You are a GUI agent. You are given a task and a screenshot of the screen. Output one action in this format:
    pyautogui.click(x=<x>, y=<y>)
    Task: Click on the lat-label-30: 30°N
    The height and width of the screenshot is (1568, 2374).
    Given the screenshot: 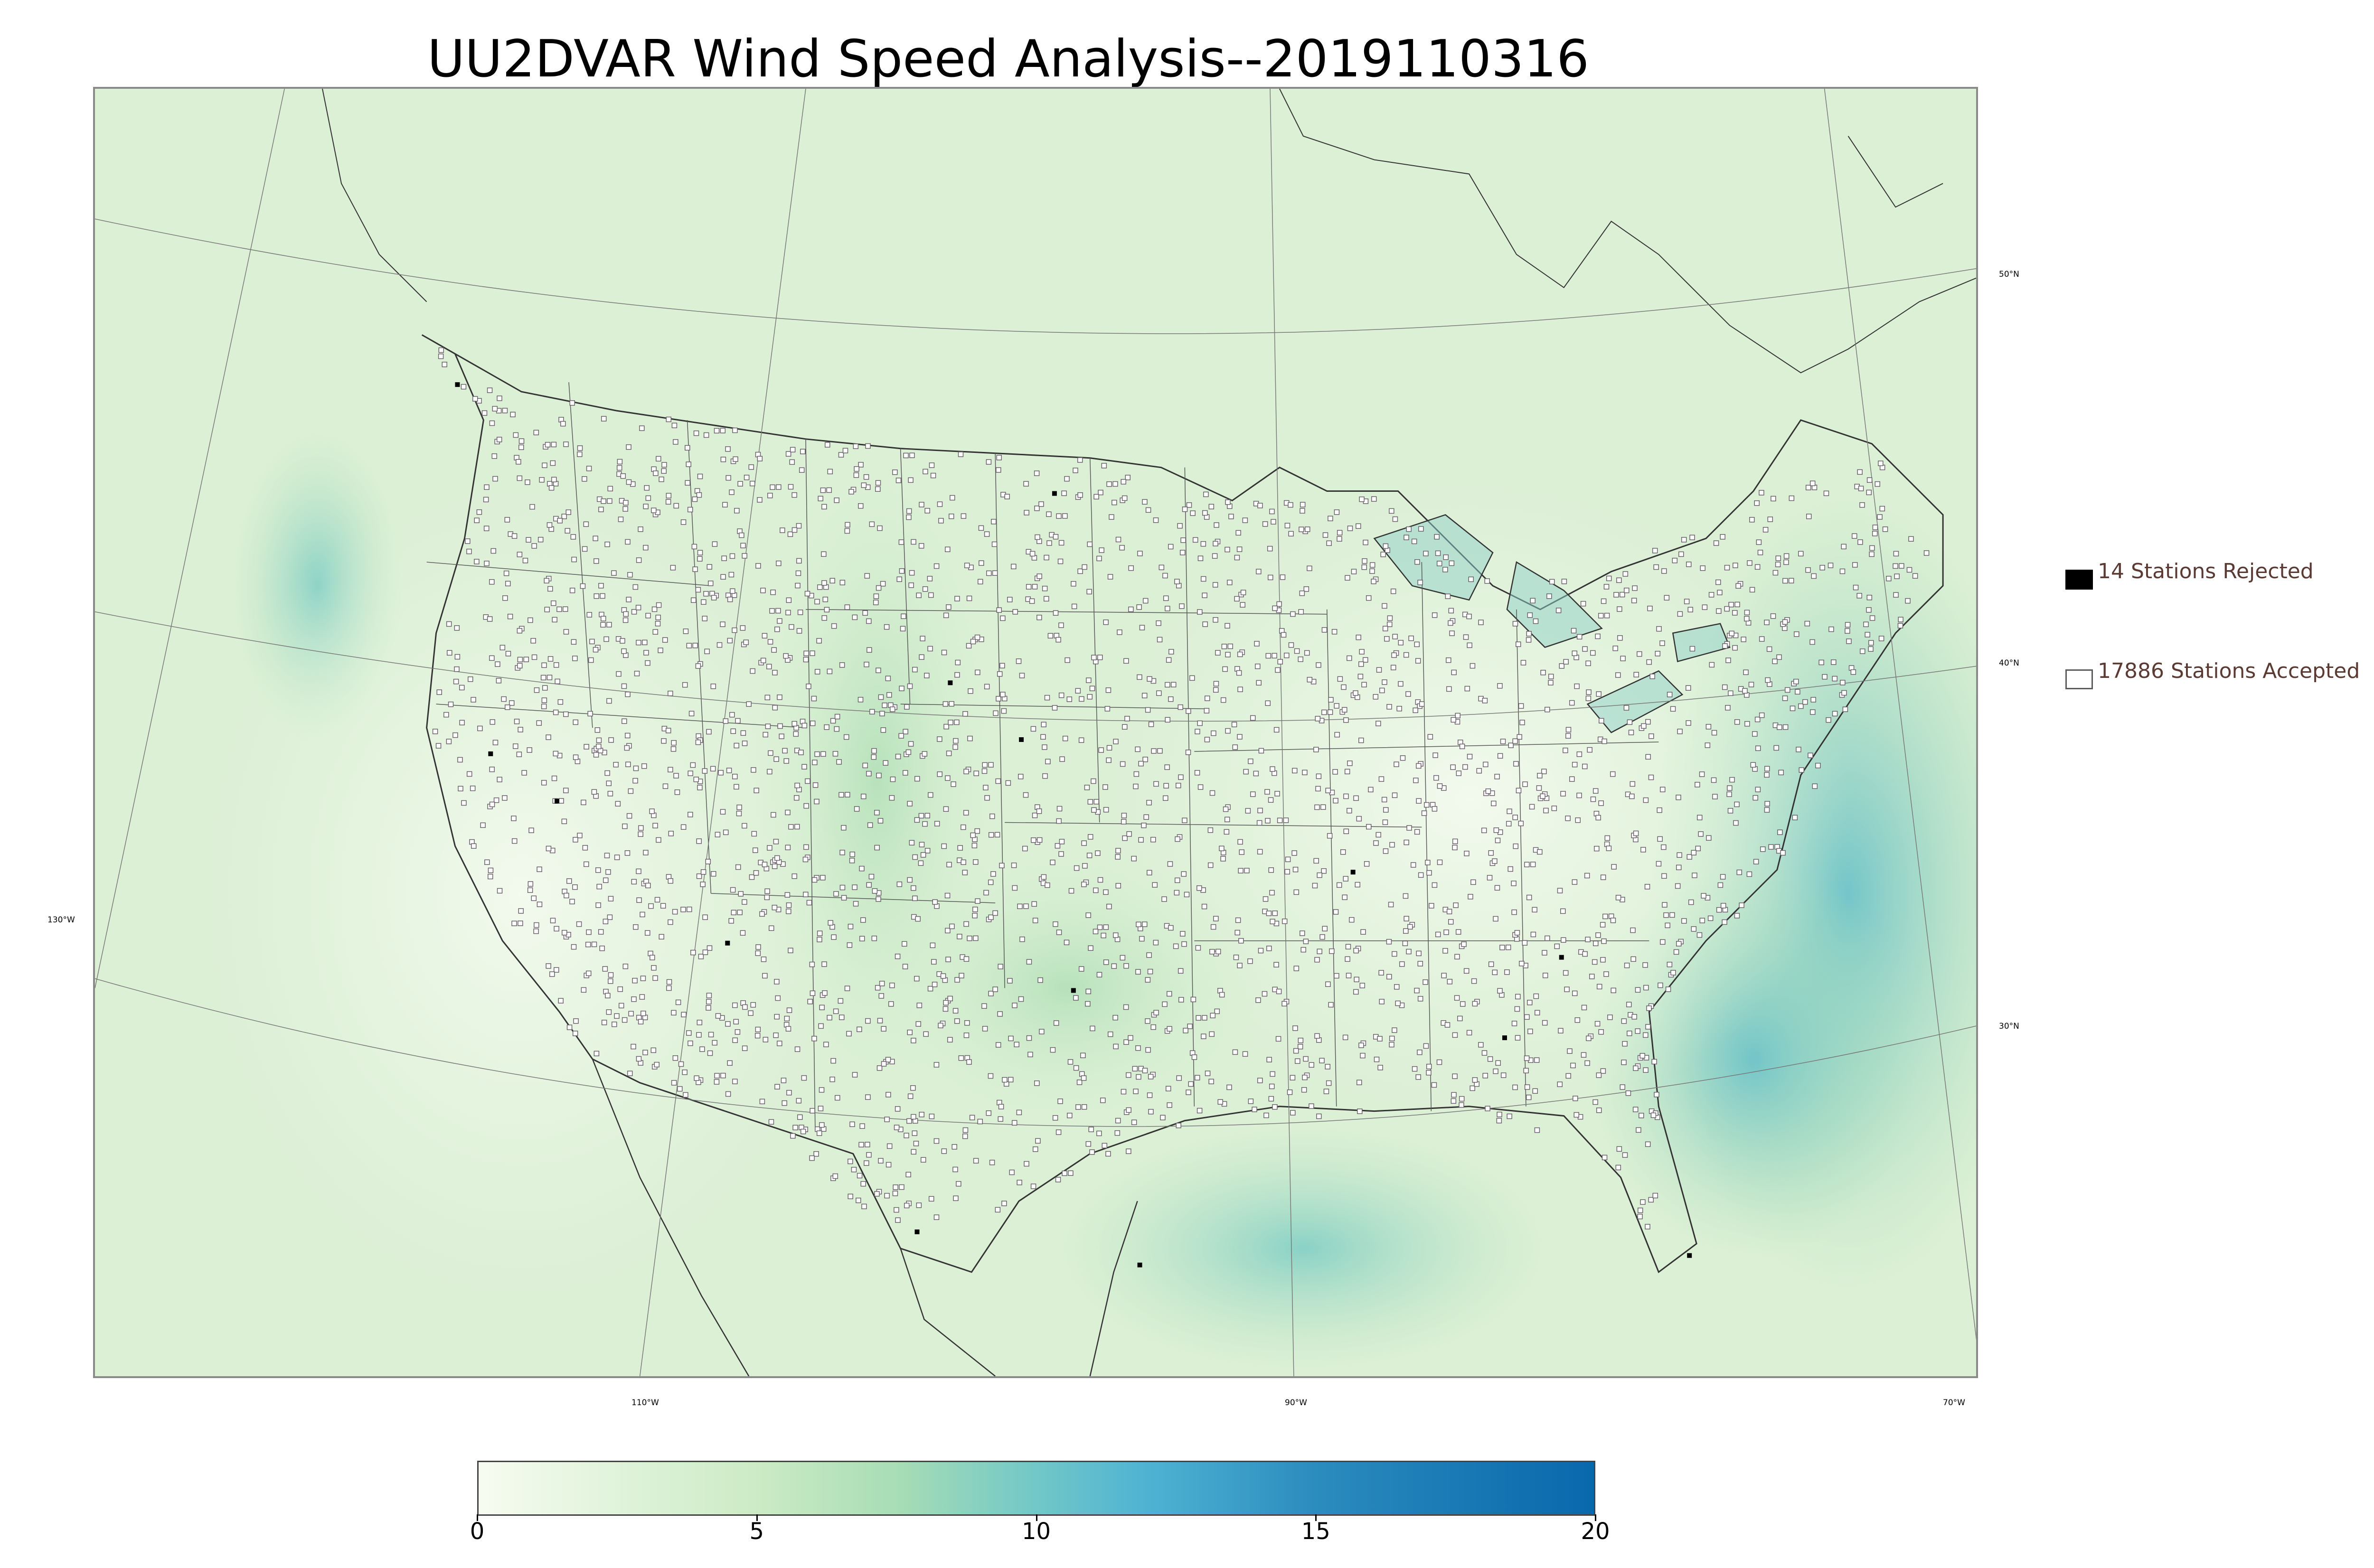 What is the action you would take?
    pyautogui.click(x=2009, y=1027)
    